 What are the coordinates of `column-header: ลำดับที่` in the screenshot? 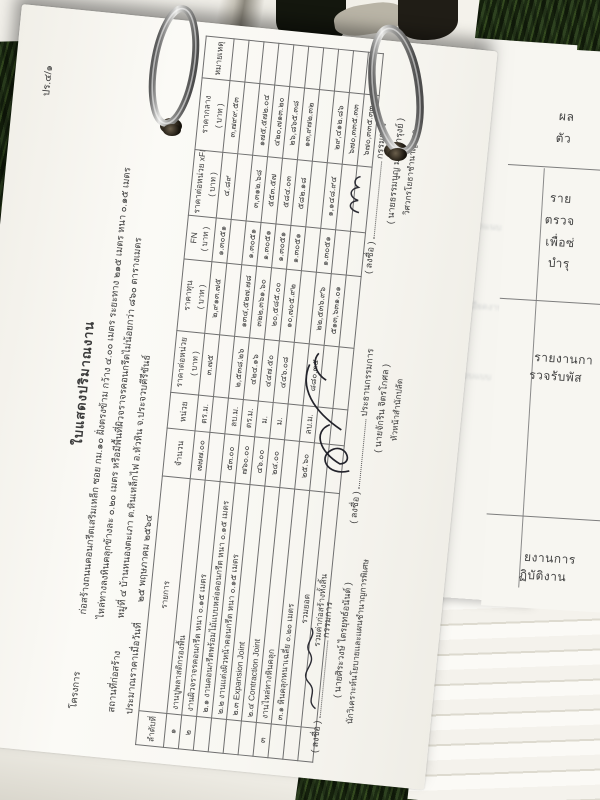 It's located at (151, 729).